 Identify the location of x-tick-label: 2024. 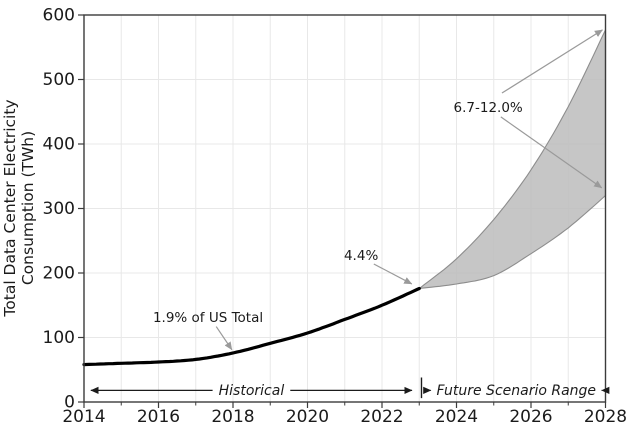
(456, 417).